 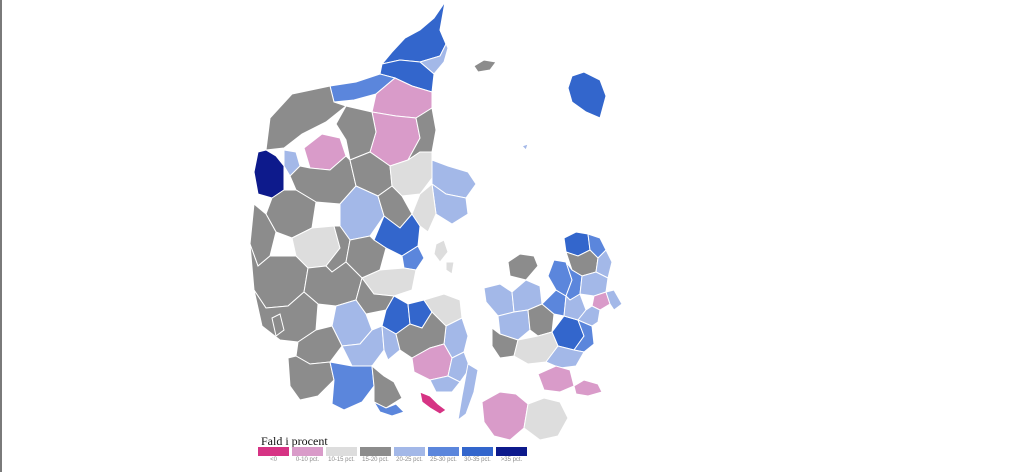 What do you see at coordinates (459, 367) in the screenshot?
I see `region-nyborg` at bounding box center [459, 367].